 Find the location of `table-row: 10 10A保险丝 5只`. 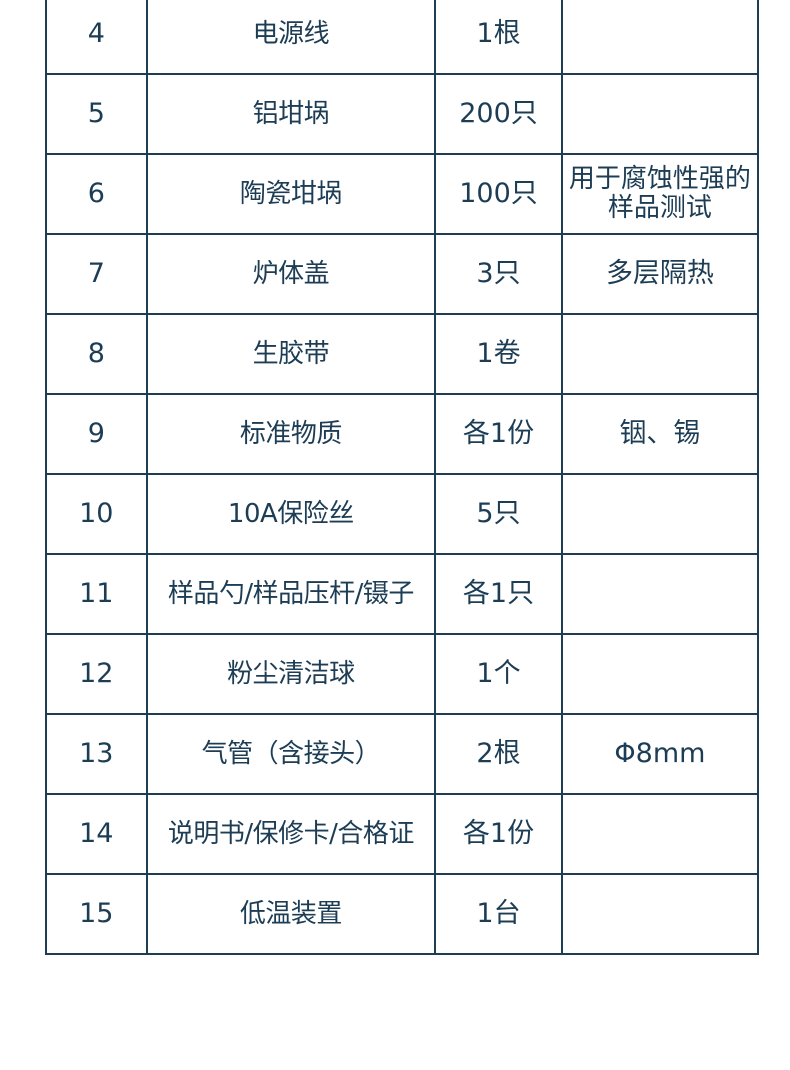

table-row: 10 10A保险丝 5只 is located at coordinates (402, 514).